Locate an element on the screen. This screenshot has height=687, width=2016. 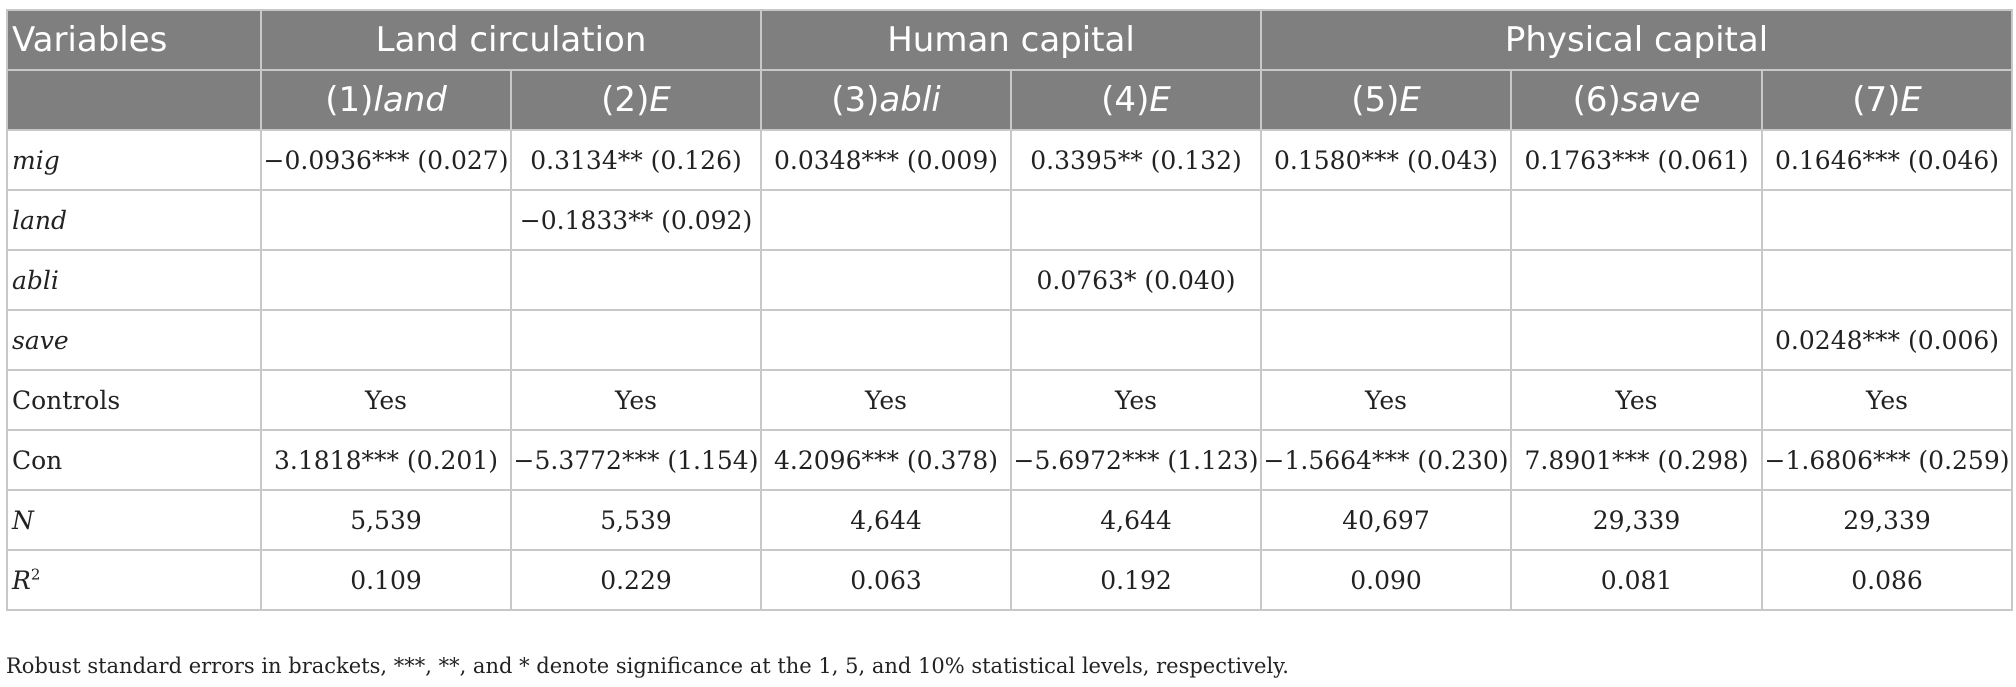
row-label-con: Con is located at coordinates (134, 460).